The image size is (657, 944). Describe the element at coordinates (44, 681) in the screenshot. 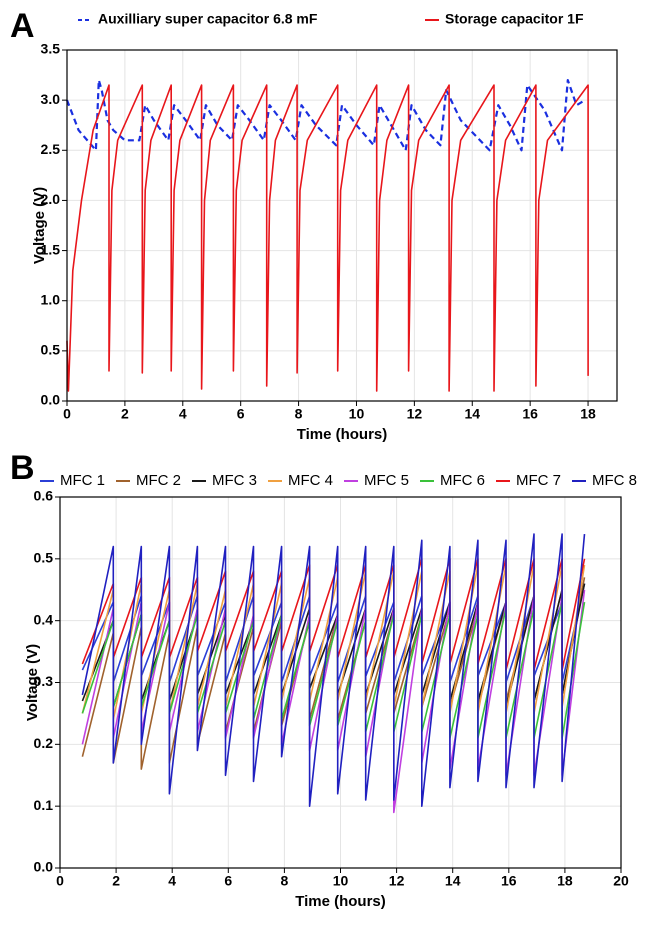

I see `y-tick-label: 0.3` at that location.